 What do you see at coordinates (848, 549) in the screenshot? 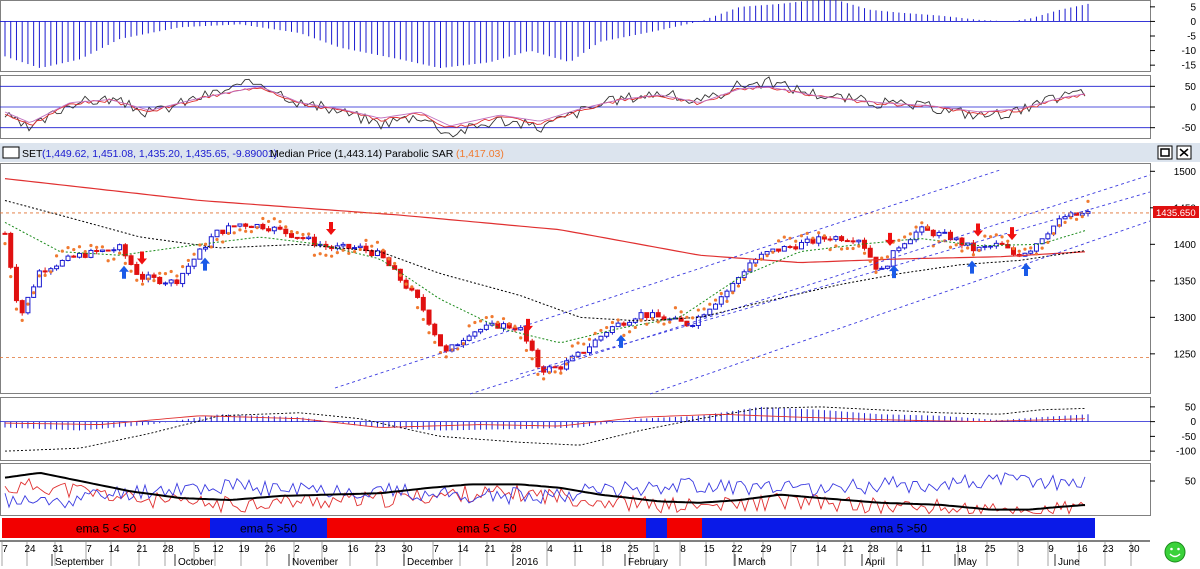
I see `day-label: 21` at bounding box center [848, 549].